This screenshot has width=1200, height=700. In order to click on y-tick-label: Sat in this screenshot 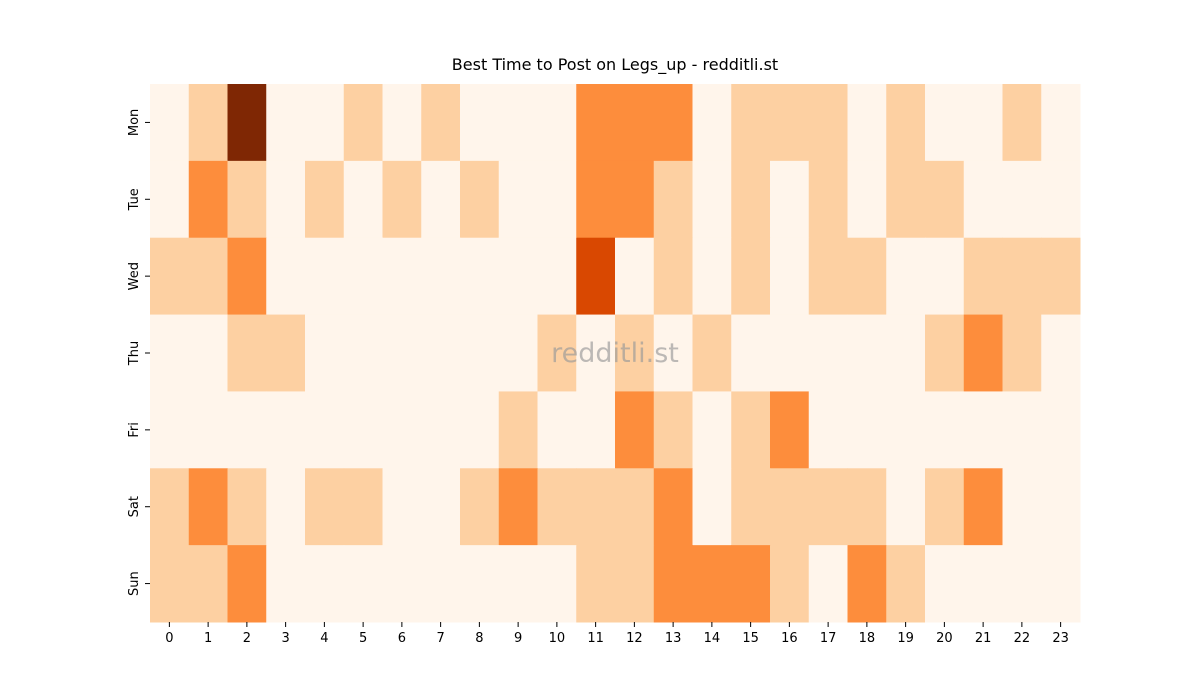, I will do `click(134, 506)`.